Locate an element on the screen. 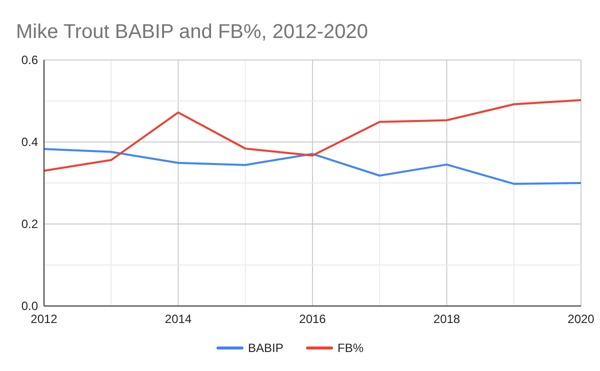  chart-title: Mike Trout BABIP and FB%, 2012-2020 is located at coordinates (192, 32).